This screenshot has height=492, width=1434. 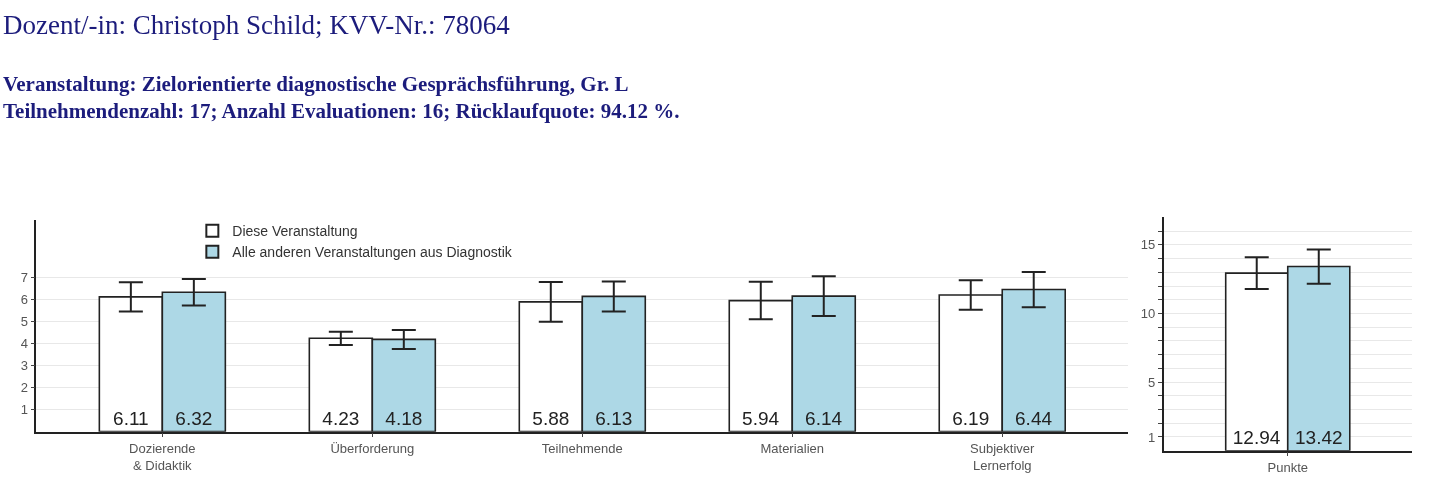 What do you see at coordinates (372, 252) in the screenshot?
I see `legend-label: Alle anderen Veranstaltungen aus Diagnostik` at bounding box center [372, 252].